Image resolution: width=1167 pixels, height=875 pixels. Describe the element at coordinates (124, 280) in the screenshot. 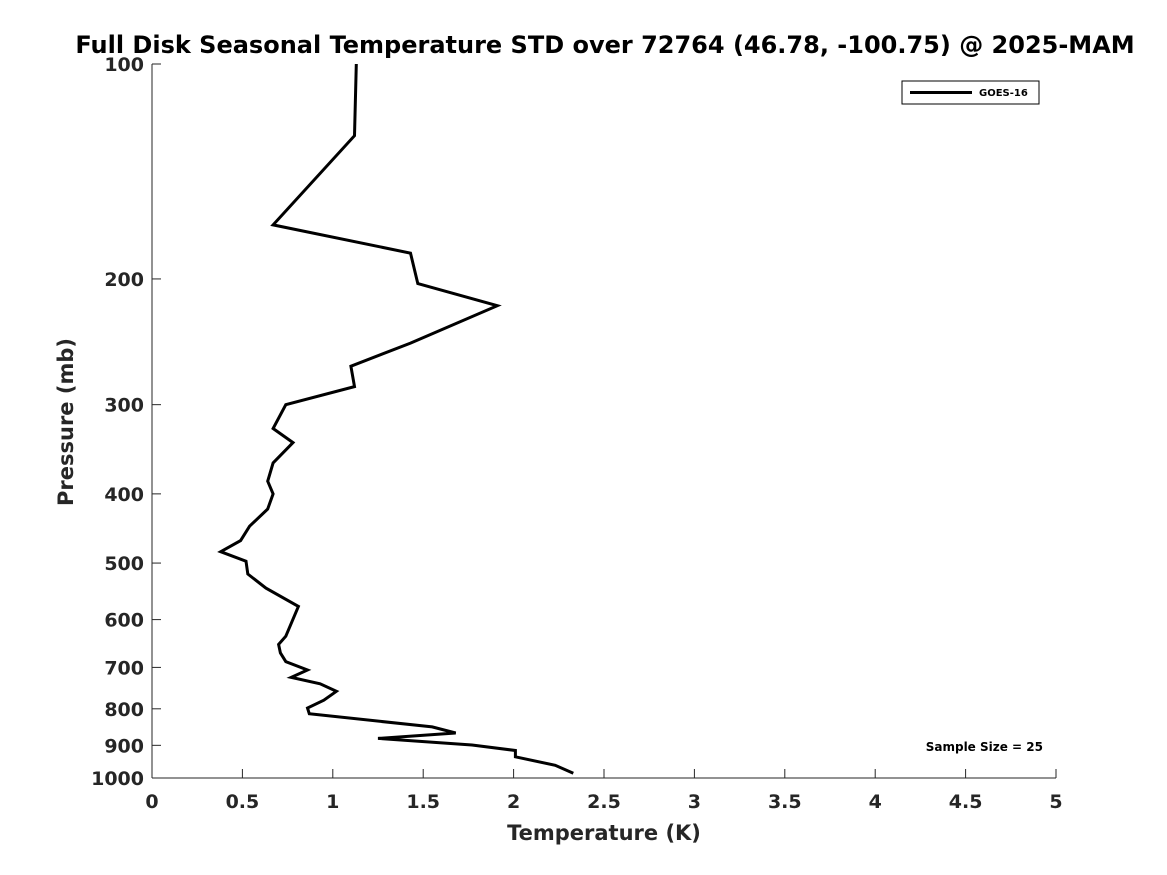

I see `y-tick-label: 200` at that location.